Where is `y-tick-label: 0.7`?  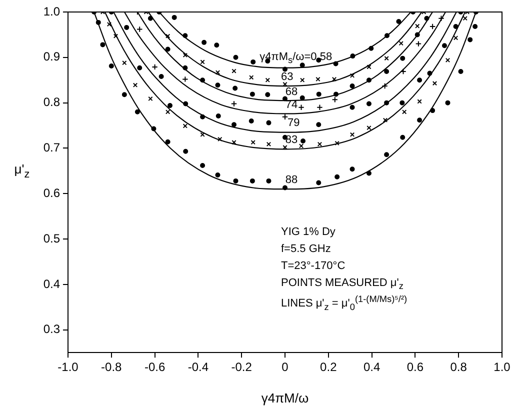
y-tick-label: 0.7 is located at coordinates (51, 147).